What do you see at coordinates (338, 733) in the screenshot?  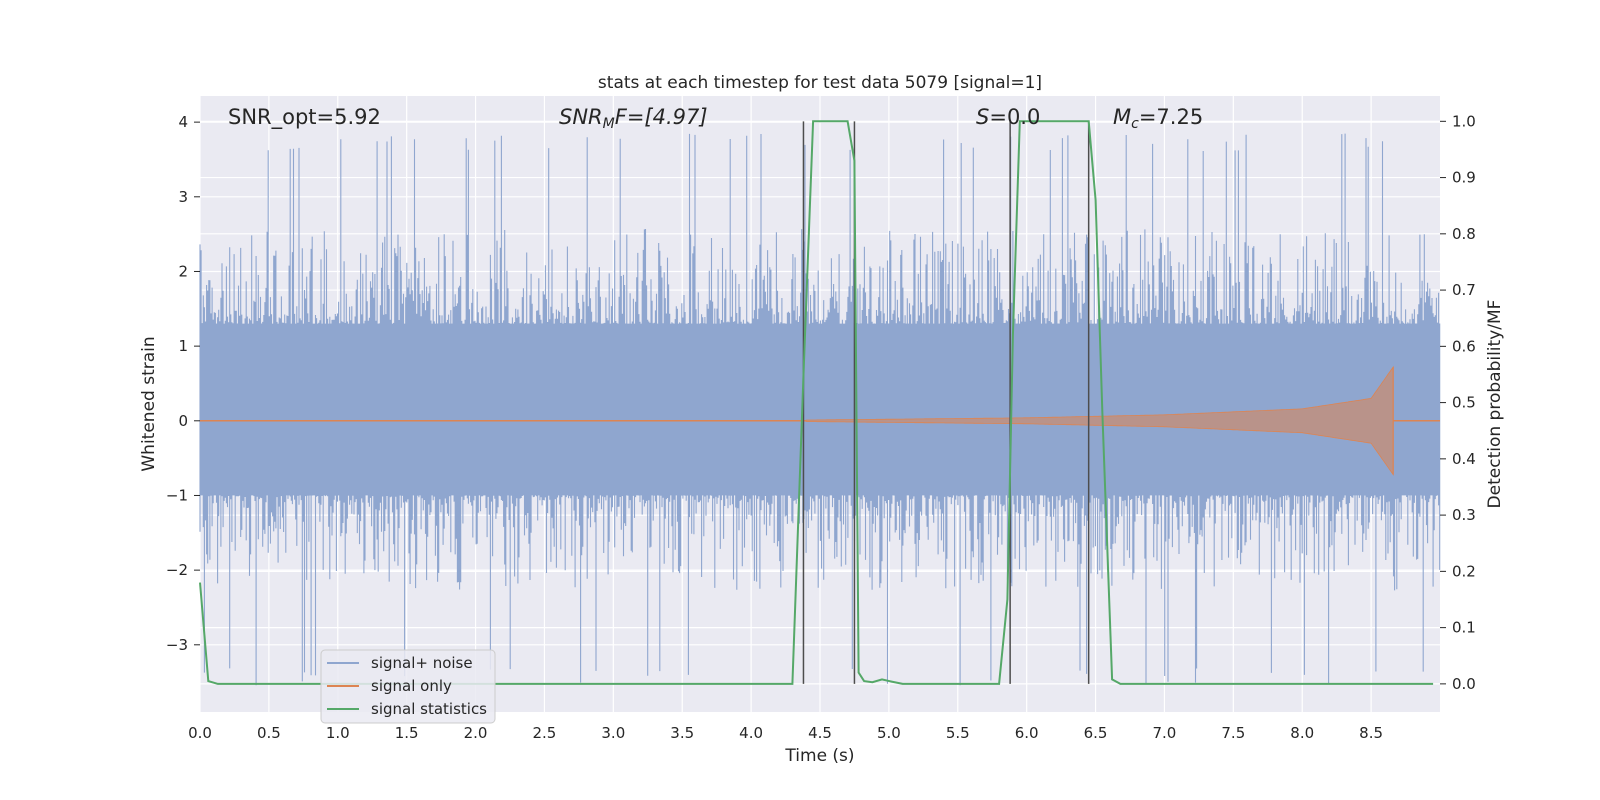 I see `x-tick-label: 1.0` at bounding box center [338, 733].